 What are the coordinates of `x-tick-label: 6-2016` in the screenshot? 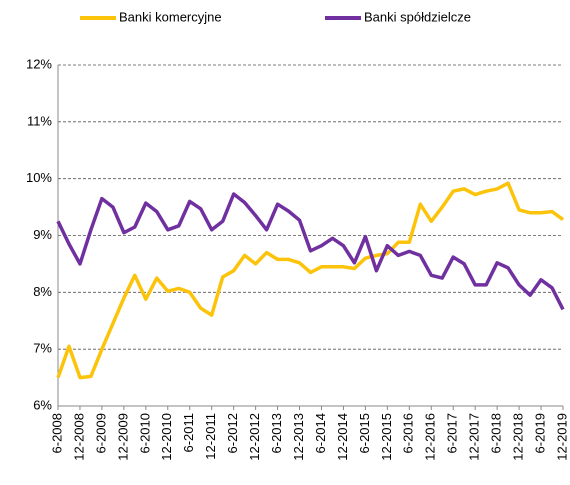 It's located at (408, 433).